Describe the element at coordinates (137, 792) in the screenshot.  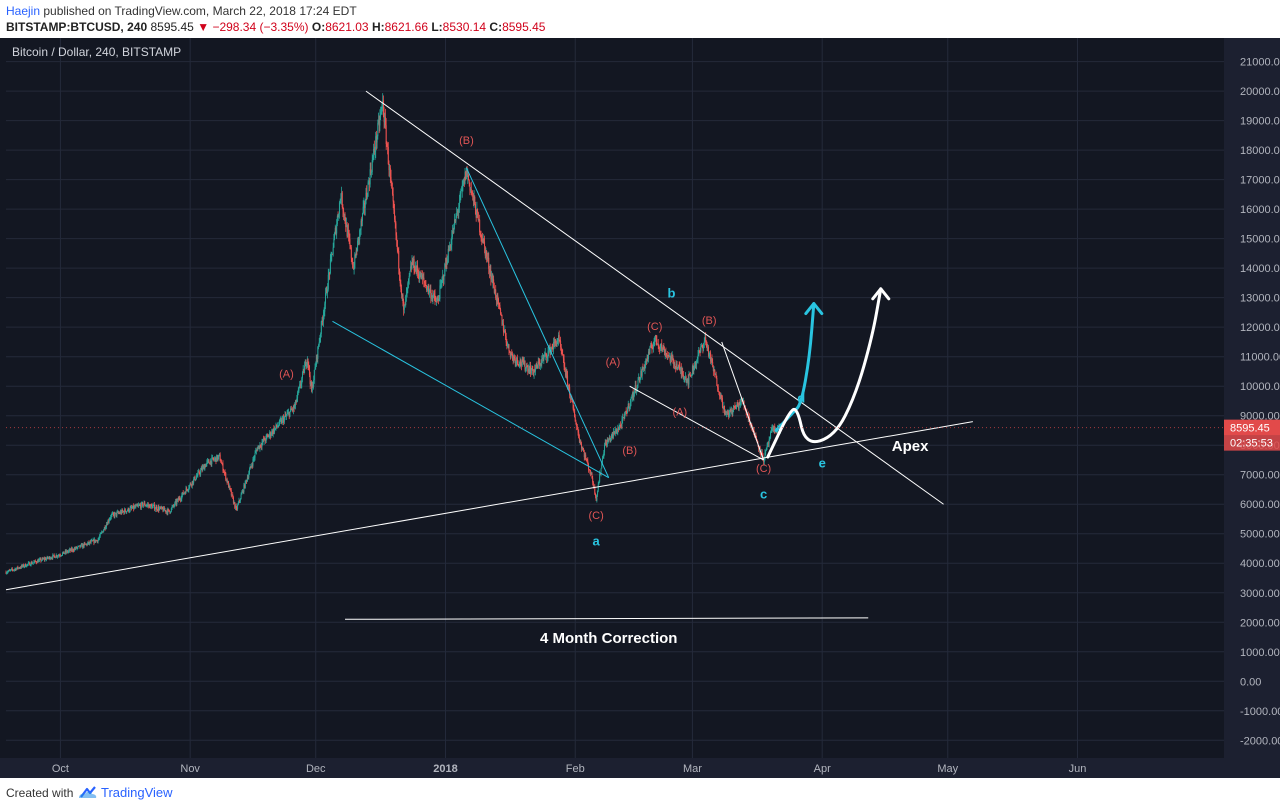
I see `tradingview-brand-link: TradingView` at that location.